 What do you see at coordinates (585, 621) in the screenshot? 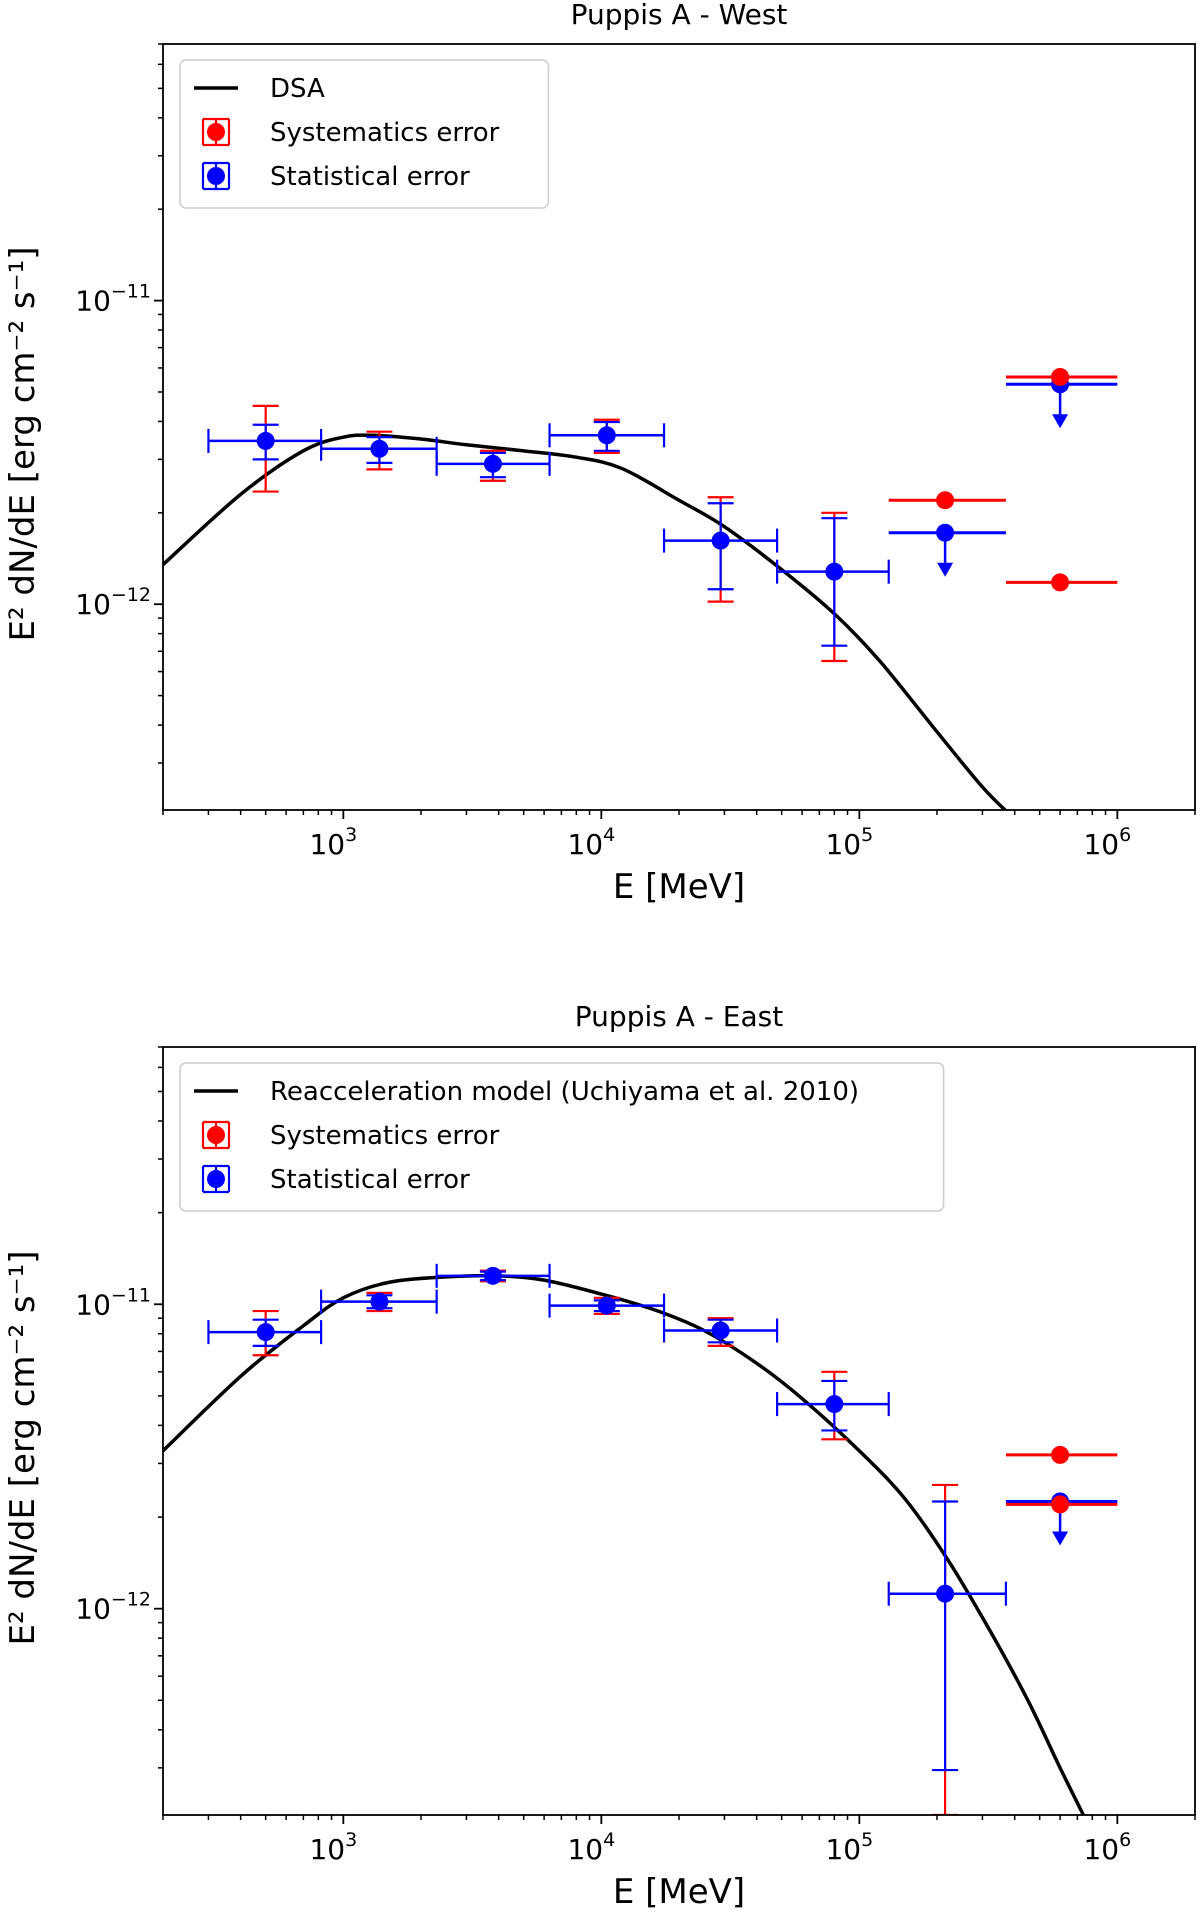
I see `model-curve` at bounding box center [585, 621].